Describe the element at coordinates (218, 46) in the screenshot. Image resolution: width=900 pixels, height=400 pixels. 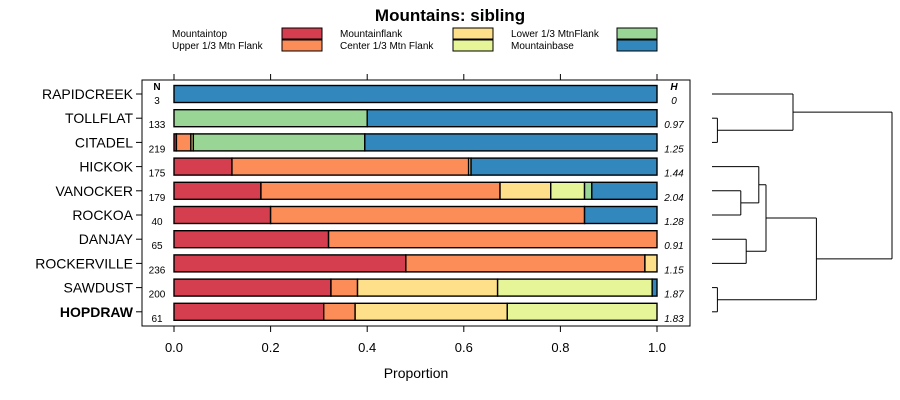
I see `legend-label: Upper 1/3 Mtn Flank` at that location.